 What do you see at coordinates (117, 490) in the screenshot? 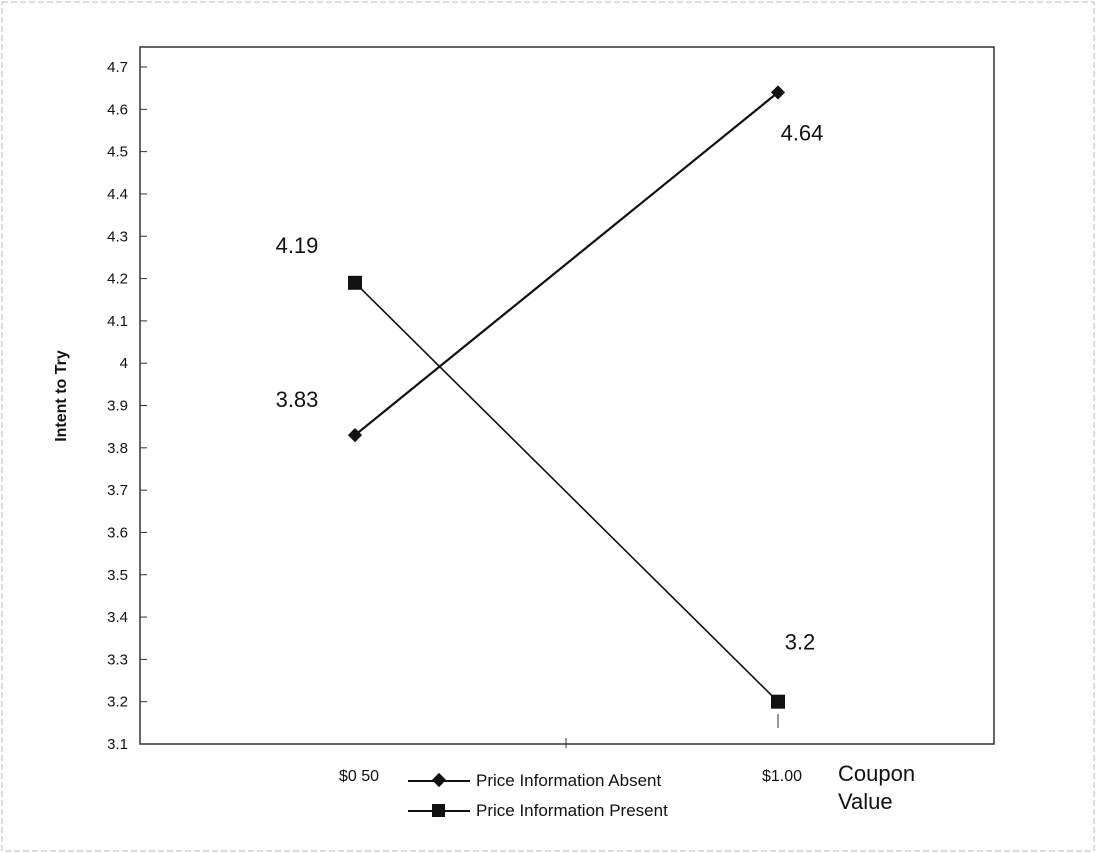
I see `y-tick-label: 3.7` at bounding box center [117, 490].